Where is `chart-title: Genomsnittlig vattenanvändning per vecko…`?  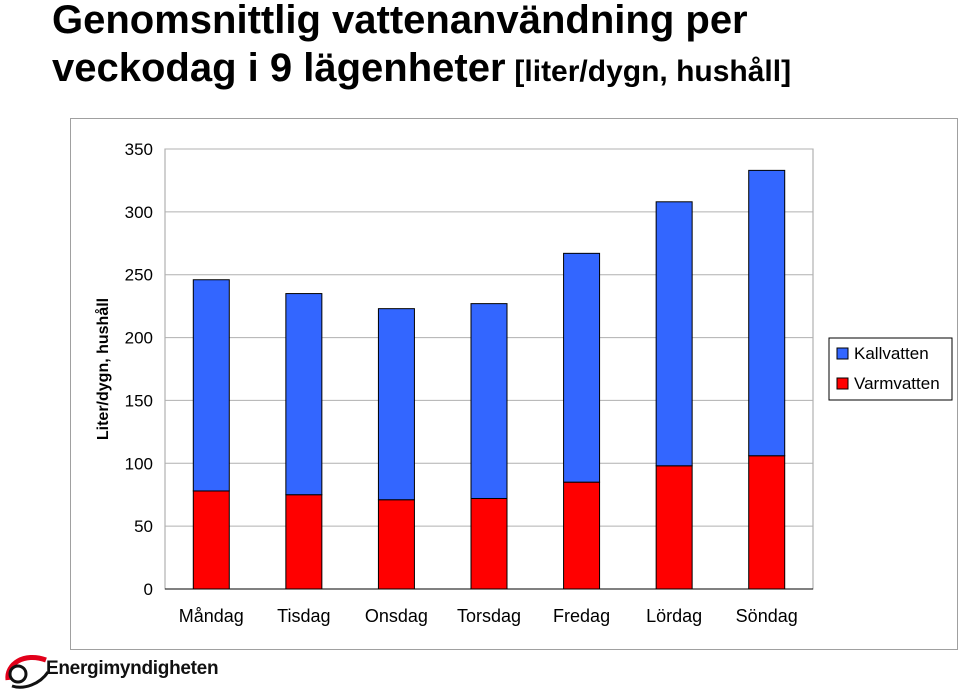 chart-title: Genomsnittlig vattenanvändning per vecko… is located at coordinates (421, 46).